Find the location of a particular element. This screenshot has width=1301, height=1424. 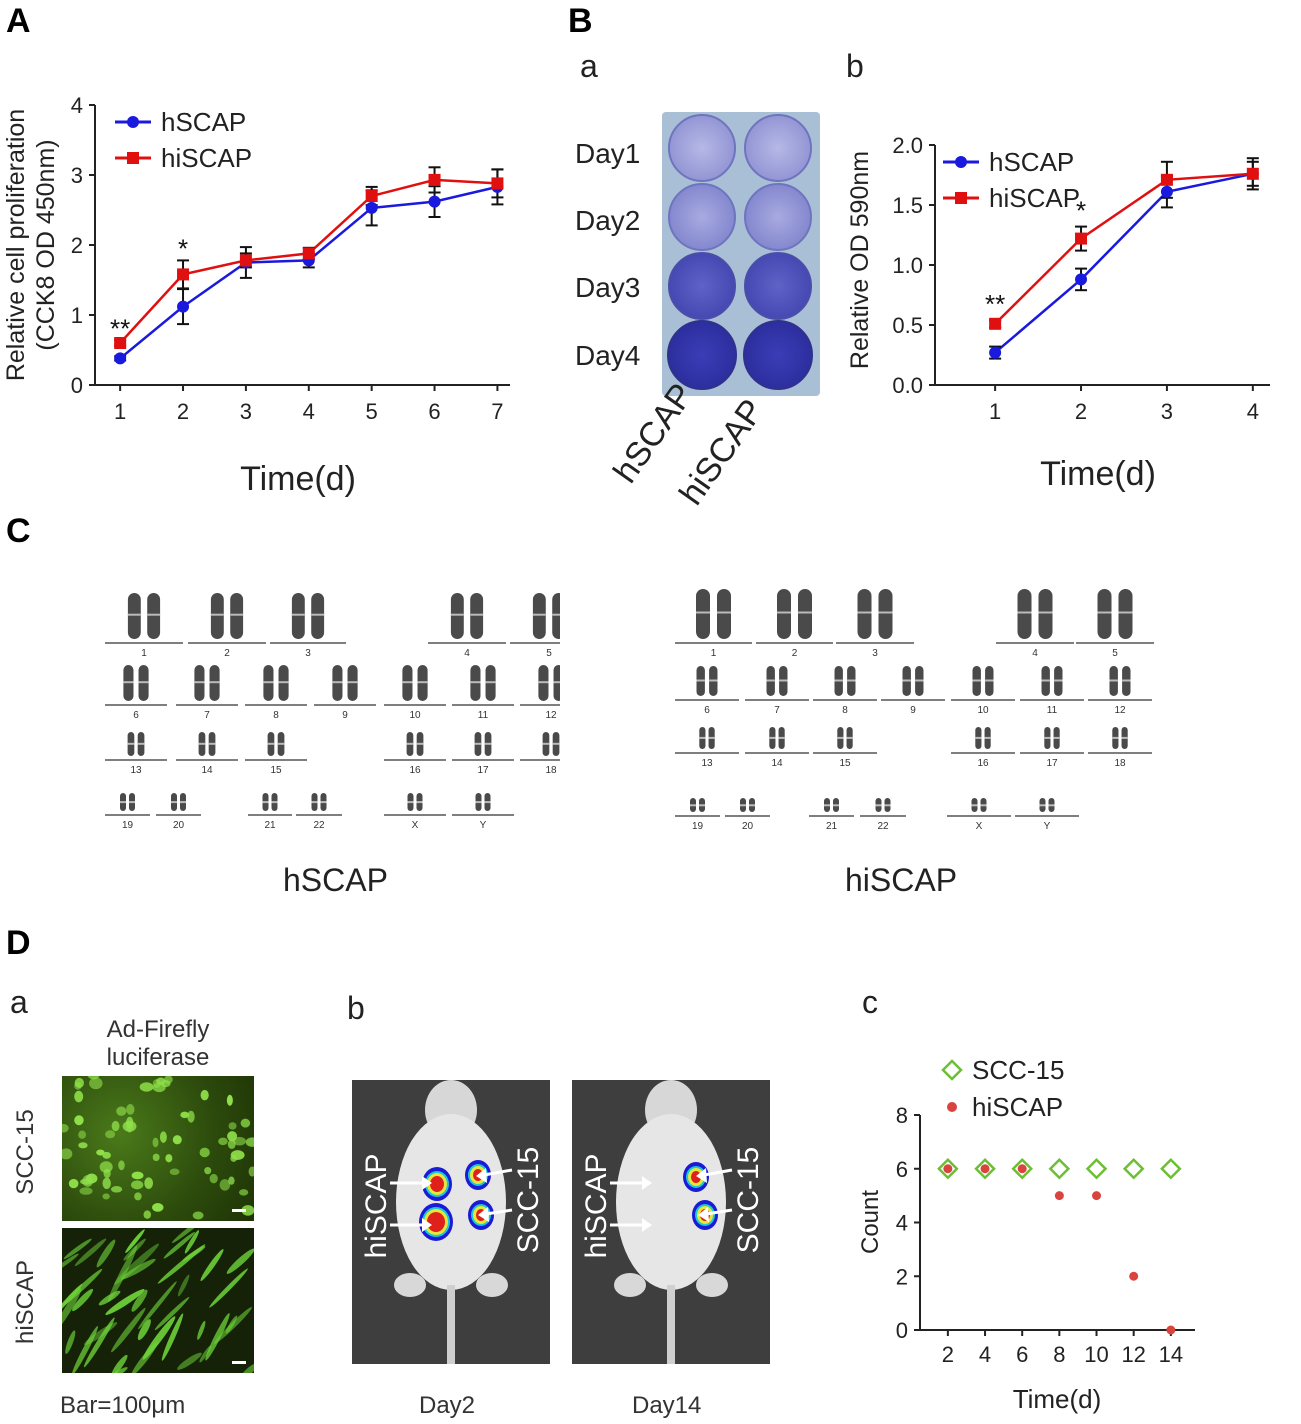

chromosome is located at coordinates (237, 616).